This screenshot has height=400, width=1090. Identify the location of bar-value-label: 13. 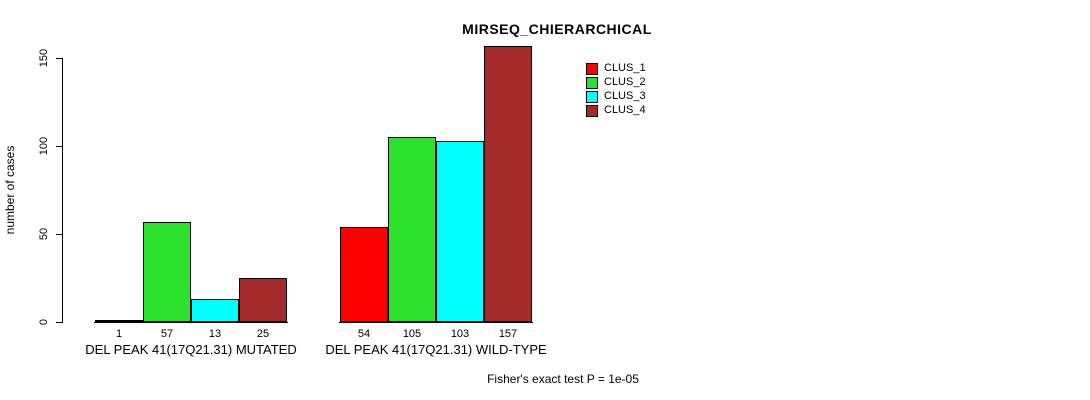
(215, 334).